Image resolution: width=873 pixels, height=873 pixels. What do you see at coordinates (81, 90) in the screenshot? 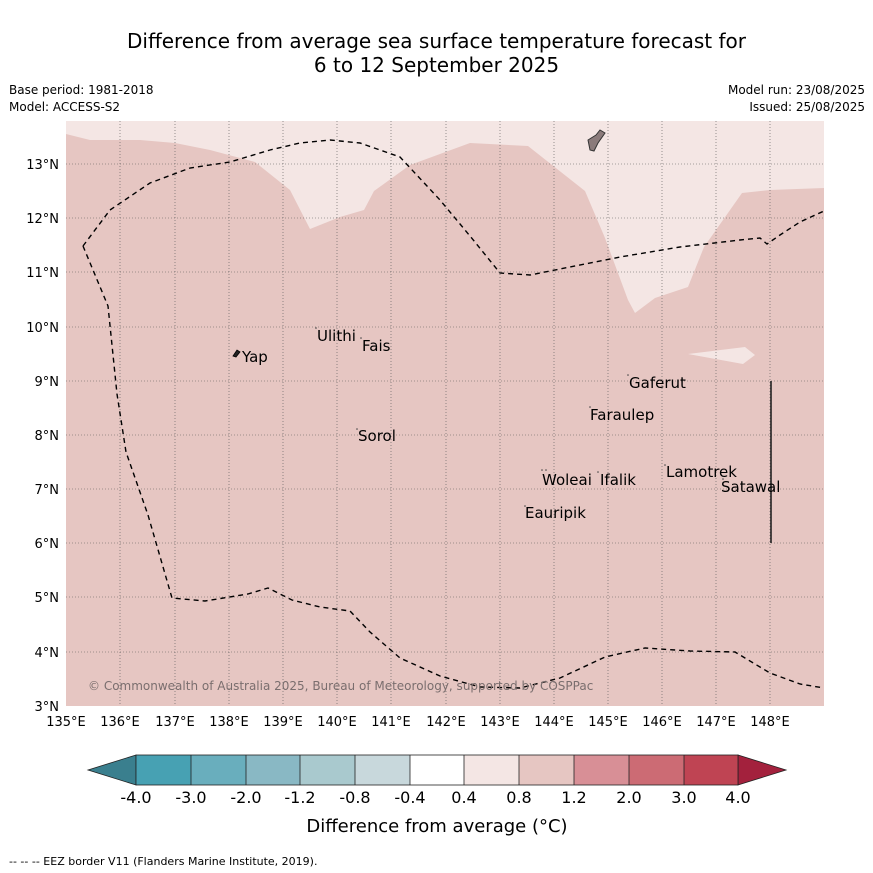
I see `base-period-text: Base period: 1981-2018` at bounding box center [81, 90].